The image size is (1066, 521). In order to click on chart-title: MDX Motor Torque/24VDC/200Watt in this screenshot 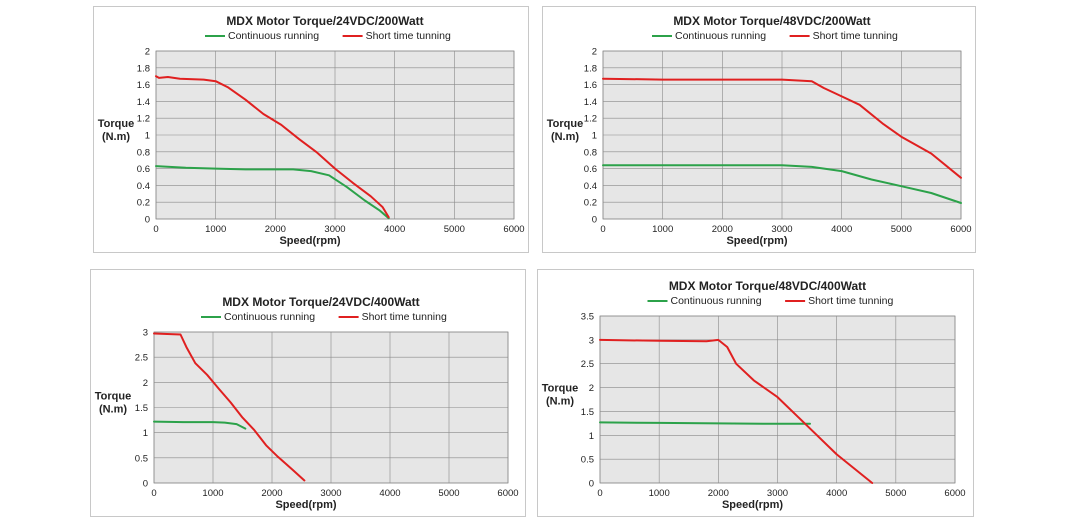, I will do `click(324, 21)`.